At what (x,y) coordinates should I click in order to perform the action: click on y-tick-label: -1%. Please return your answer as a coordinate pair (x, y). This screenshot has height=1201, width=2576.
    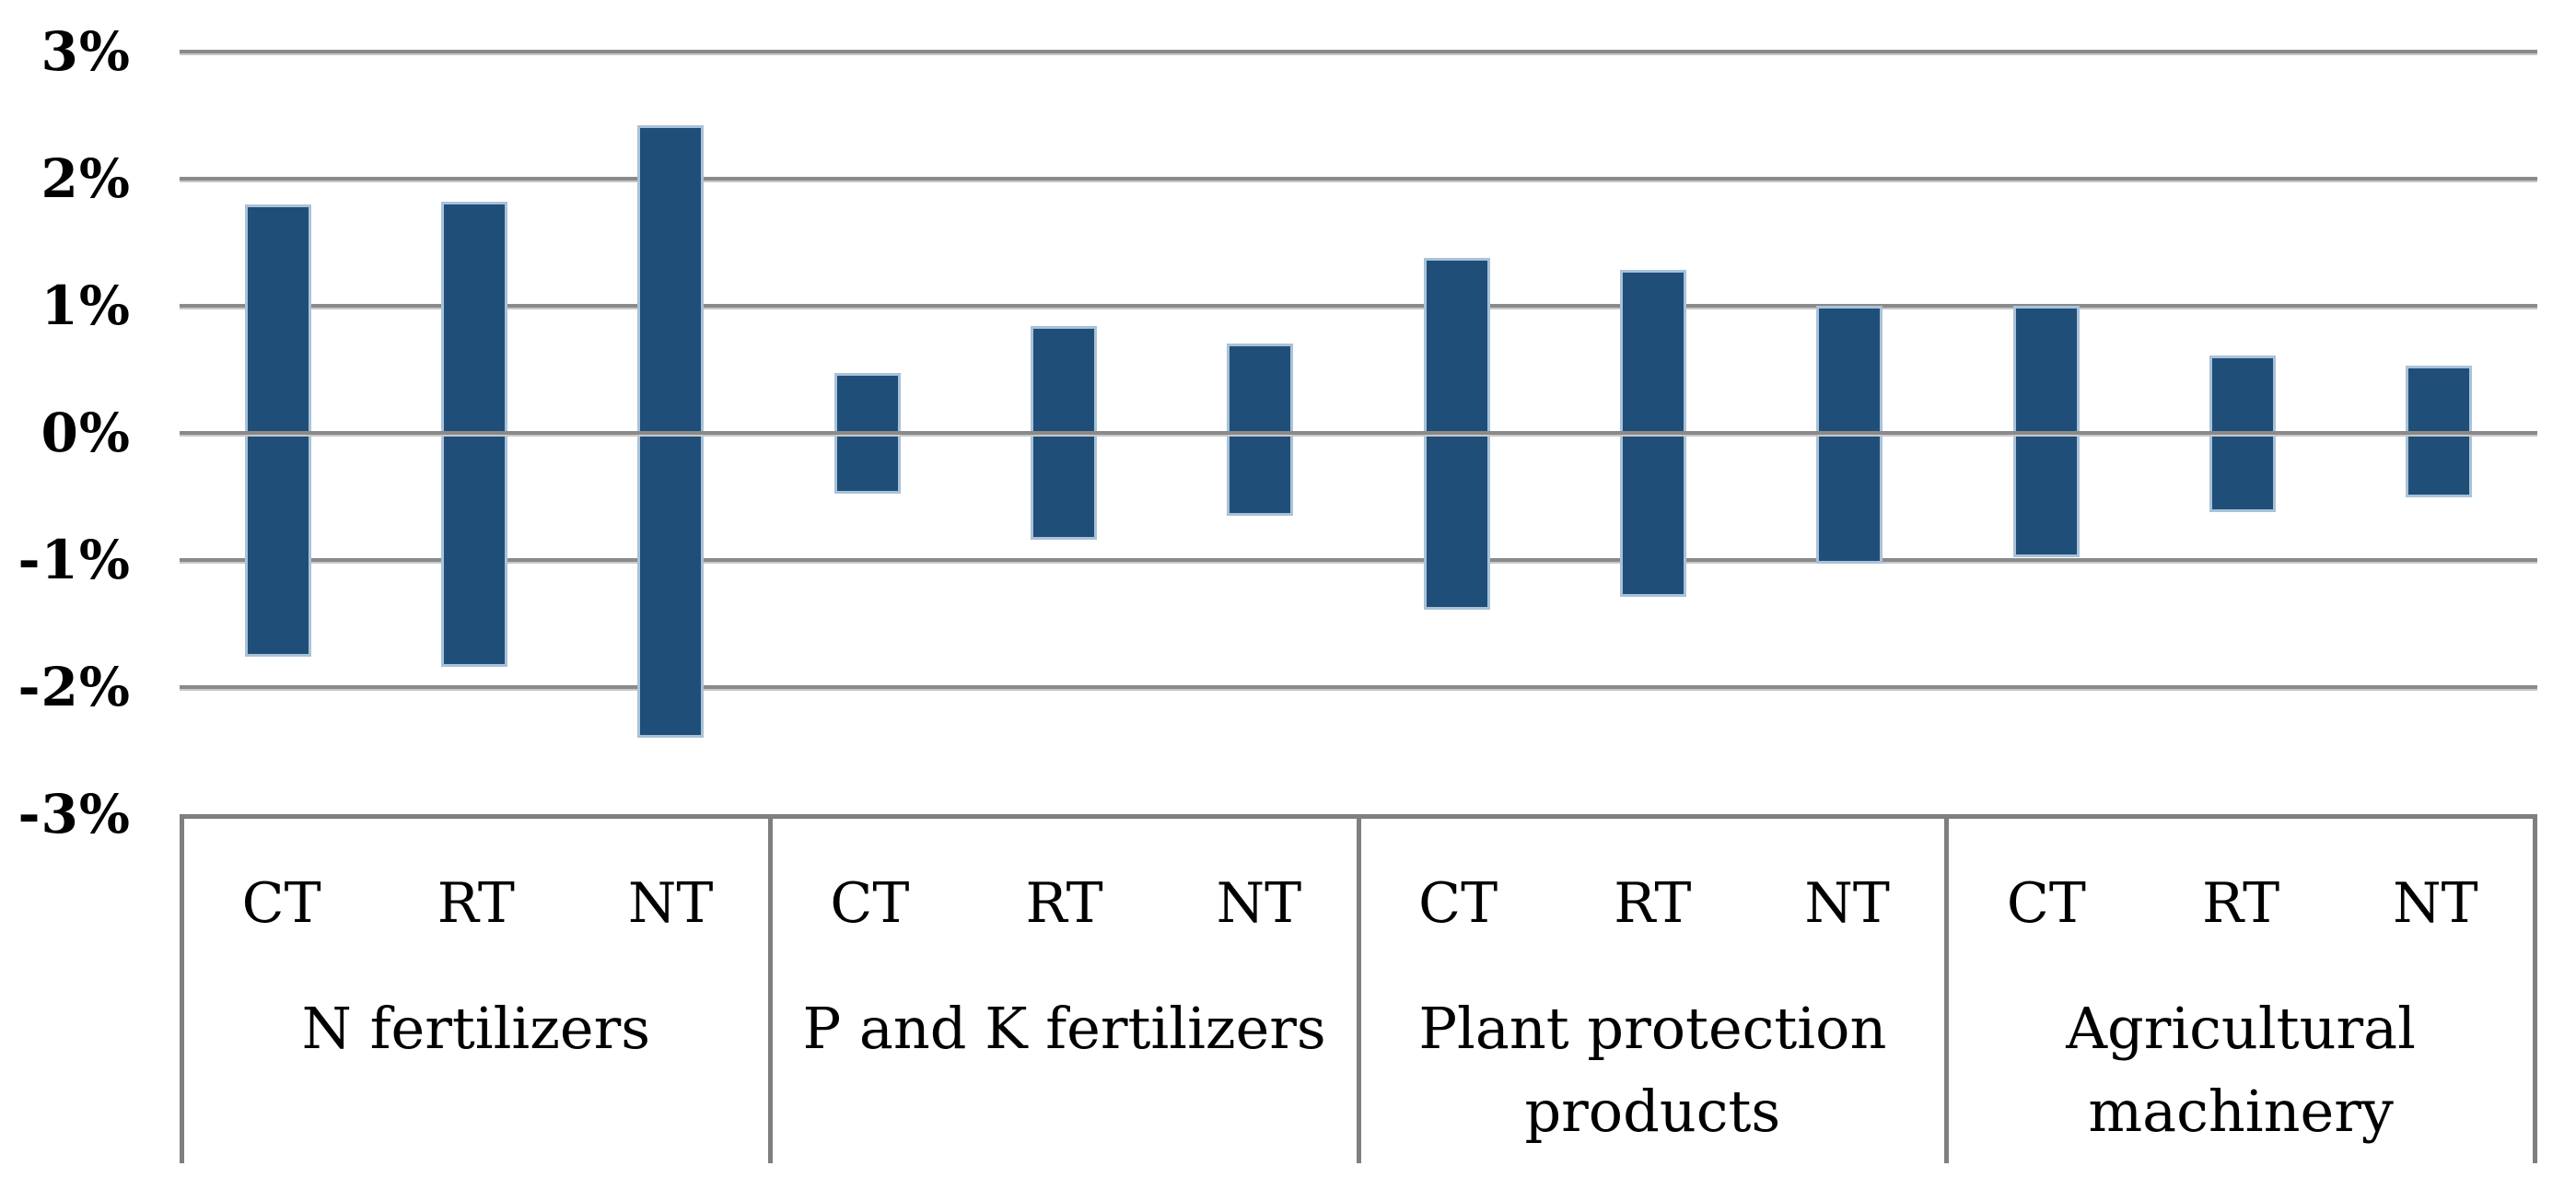
    Looking at the image, I should click on (74, 560).